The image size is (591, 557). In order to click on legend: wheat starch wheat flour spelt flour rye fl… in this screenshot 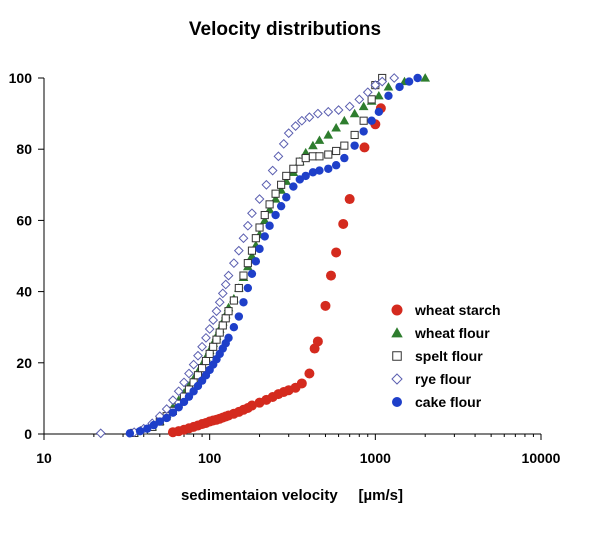, I will do `click(446, 356)`.